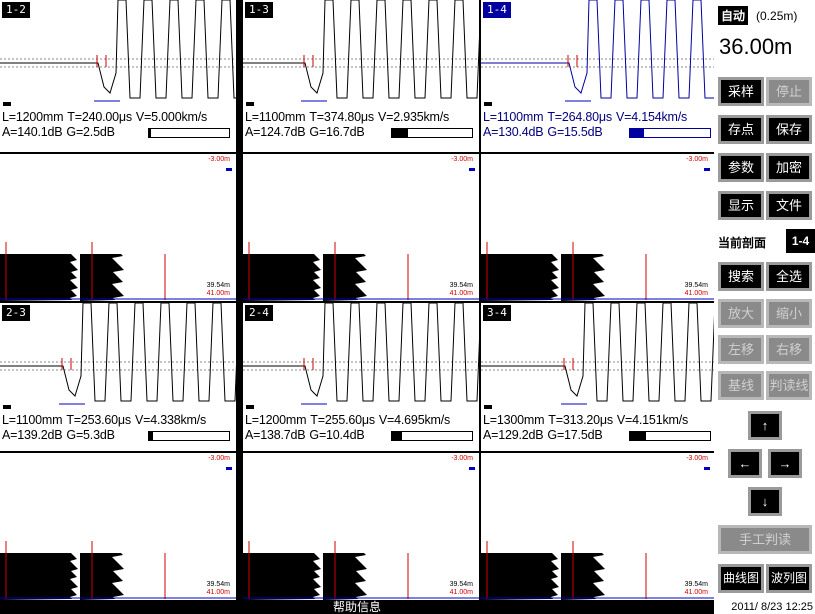  I want to click on manual-read-button: 手工判读, so click(765, 539).